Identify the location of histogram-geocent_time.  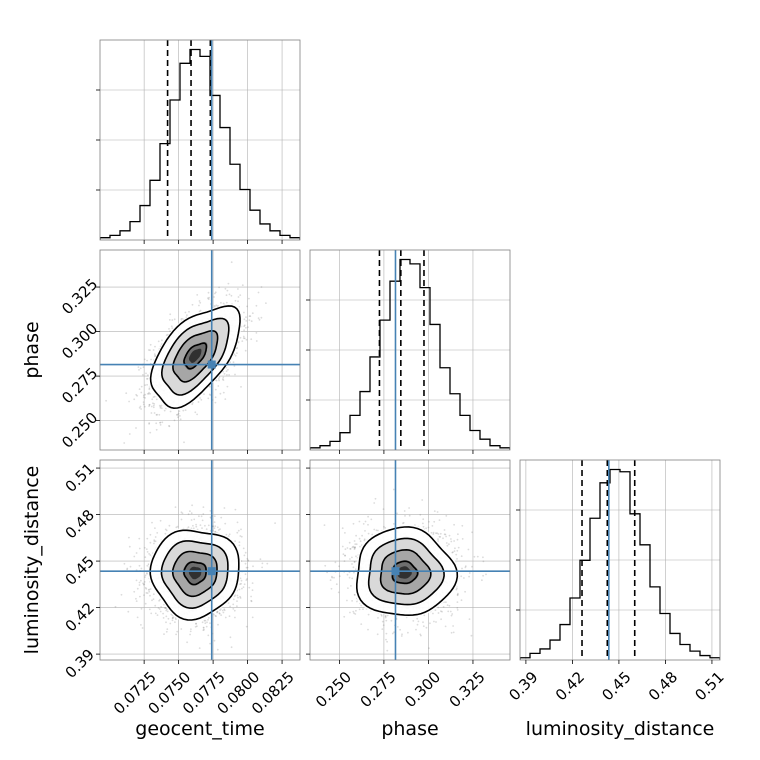
(200, 144).